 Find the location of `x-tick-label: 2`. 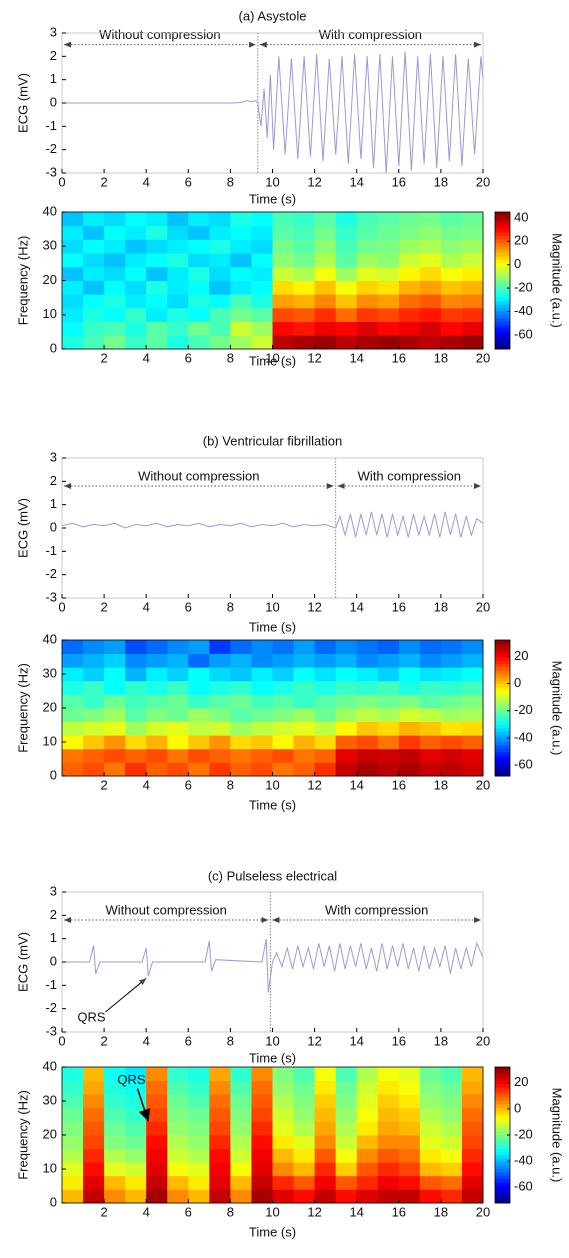

x-tick-label: 2 is located at coordinates (103, 357).